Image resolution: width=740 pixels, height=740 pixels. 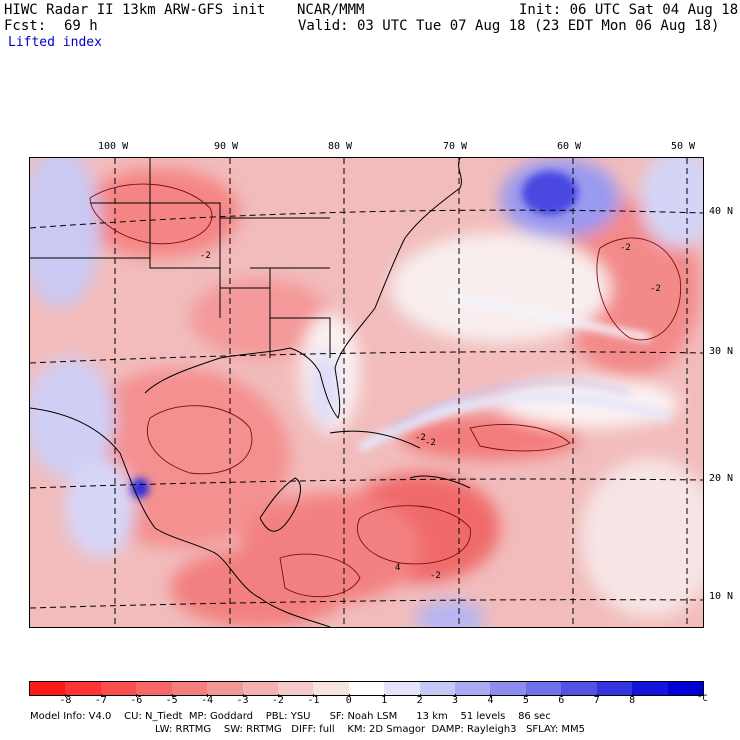 I want to click on lon-label-70w: 70 W, so click(x=455, y=146).